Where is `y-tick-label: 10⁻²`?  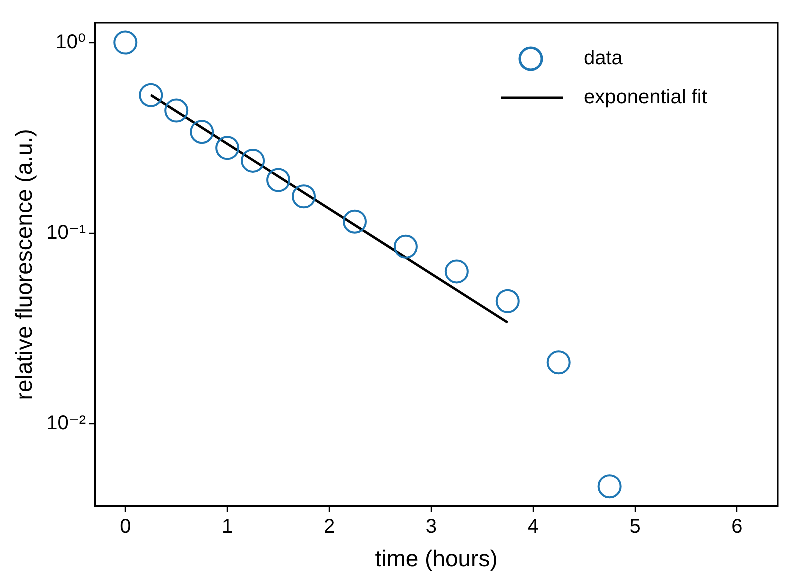
y-tick-label: 10⁻² is located at coordinates (66, 423).